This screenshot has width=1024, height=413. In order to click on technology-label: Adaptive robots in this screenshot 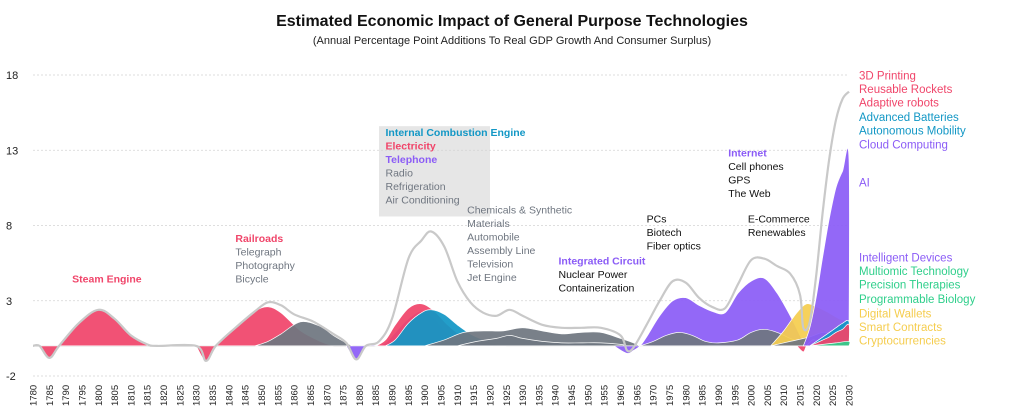, I will do `click(899, 104)`.